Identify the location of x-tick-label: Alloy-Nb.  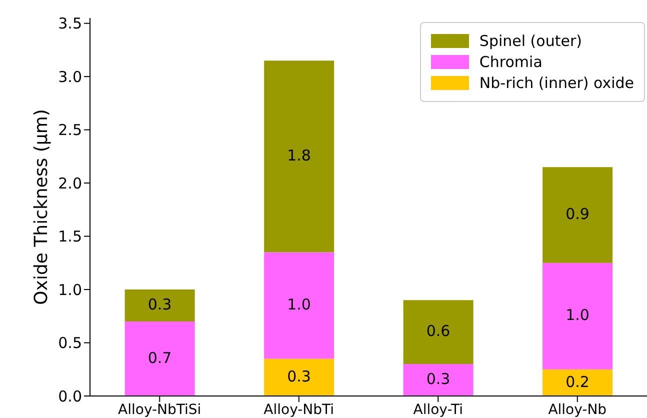
(577, 410).